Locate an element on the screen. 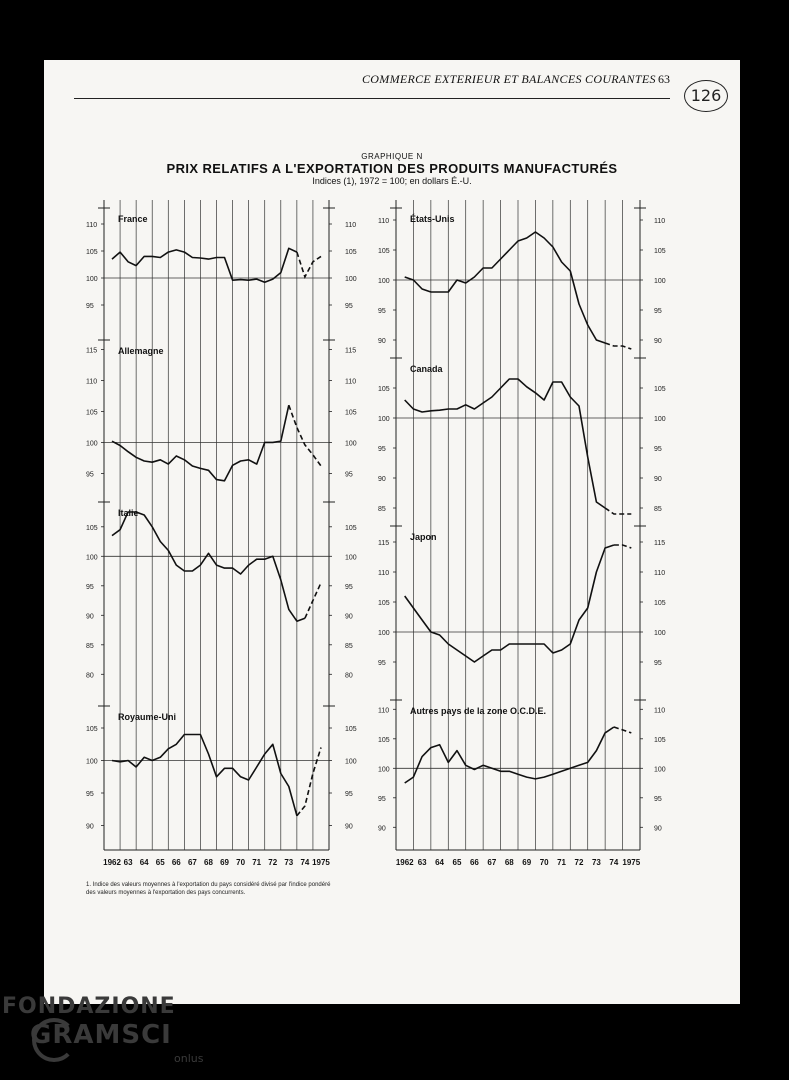  page-stamp: 126 is located at coordinates (706, 96).